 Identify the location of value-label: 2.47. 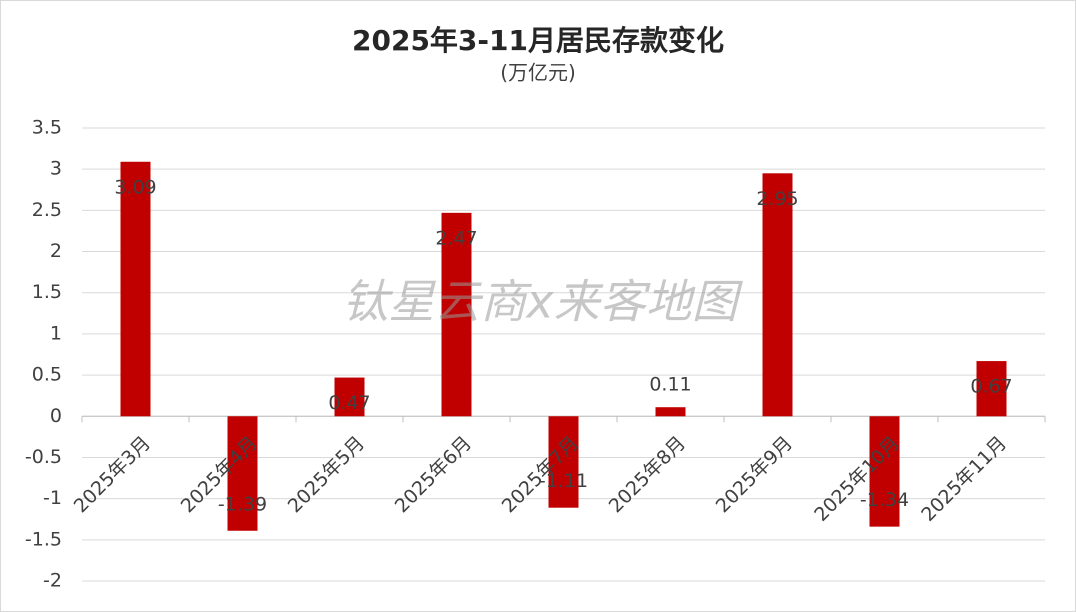
(456, 238).